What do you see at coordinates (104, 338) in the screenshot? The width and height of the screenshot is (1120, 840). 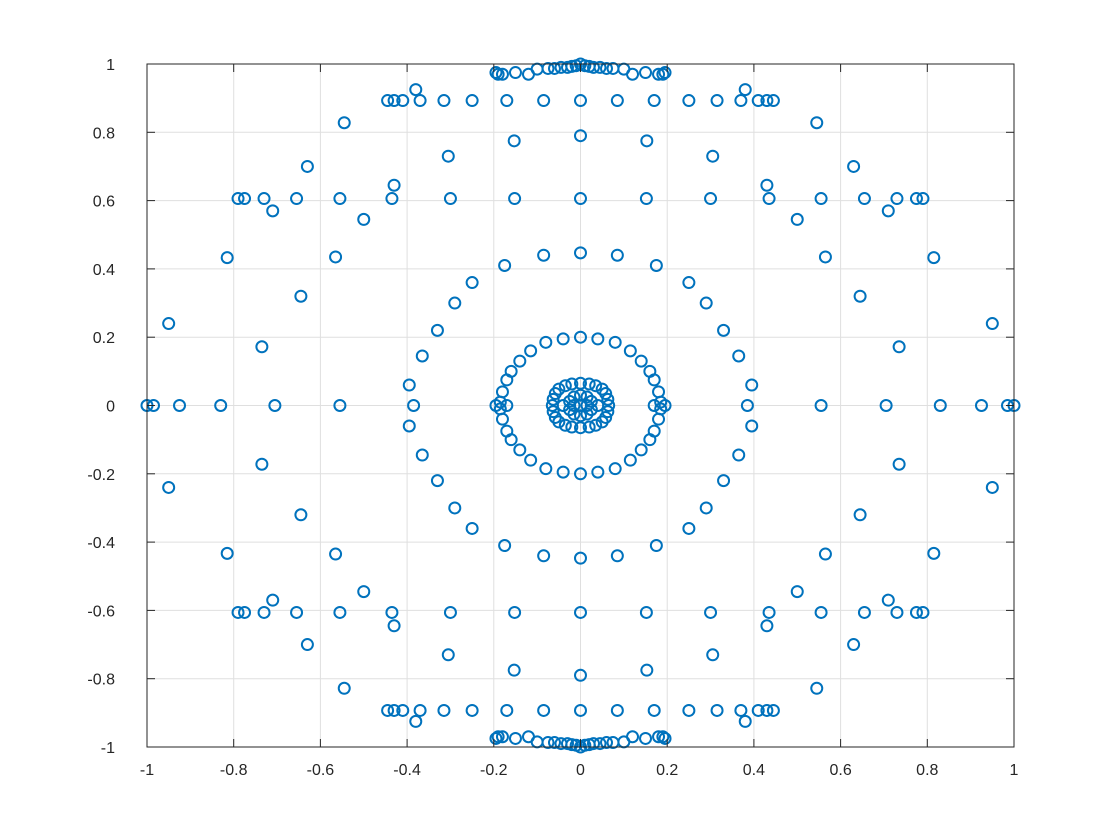 I see `y-tick-label: 0.2` at bounding box center [104, 338].